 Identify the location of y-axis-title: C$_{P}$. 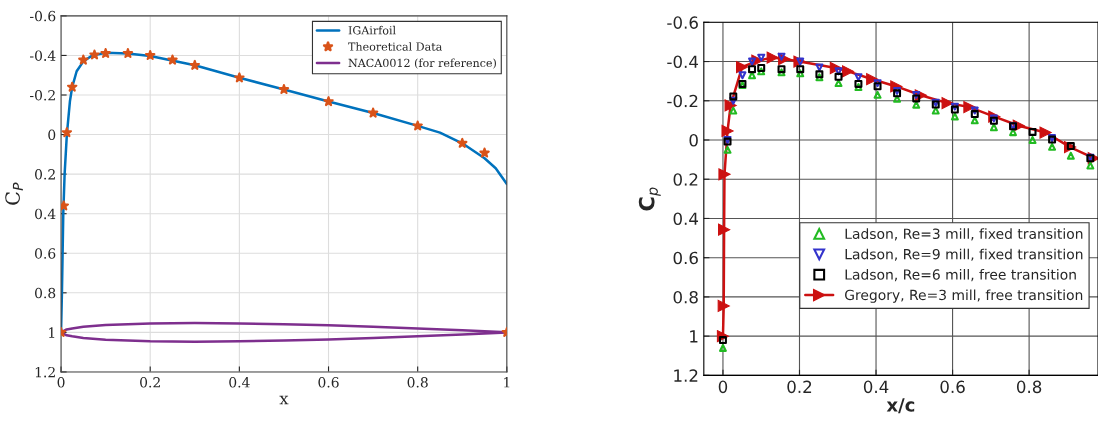
(14, 193).